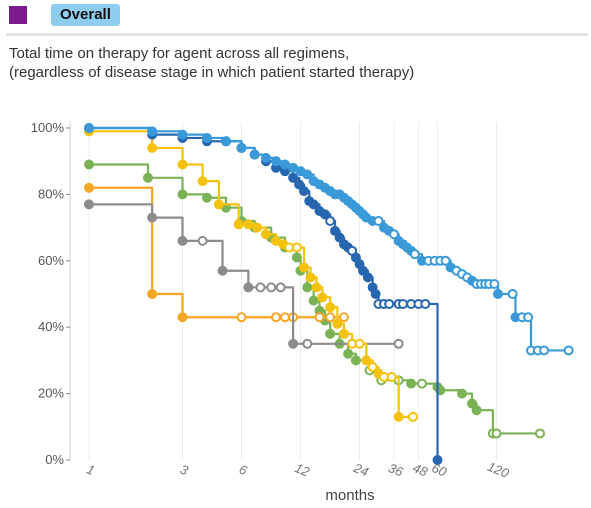  Describe the element at coordinates (54, 459) in the screenshot. I see `y-tick-label: 0%` at that location.